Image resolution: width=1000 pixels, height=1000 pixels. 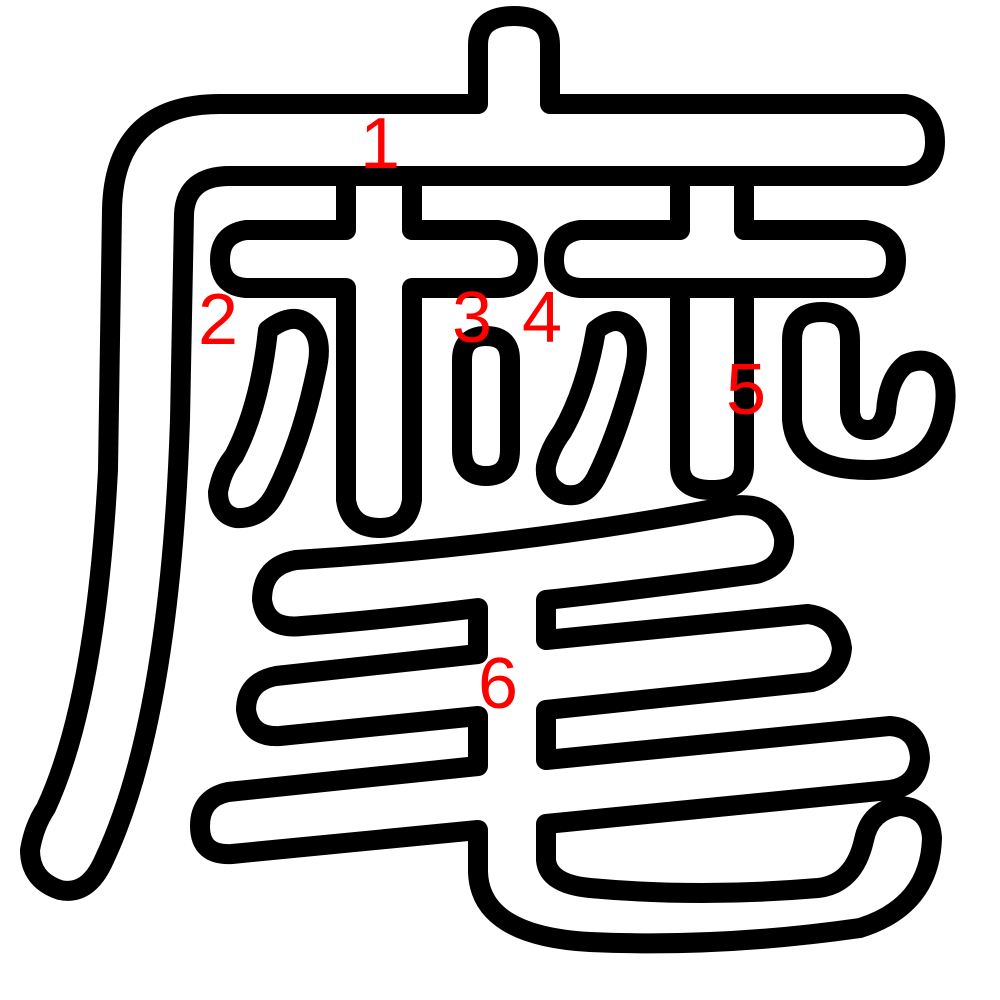 I want to click on stroke-number-6: 6, so click(x=498, y=684).